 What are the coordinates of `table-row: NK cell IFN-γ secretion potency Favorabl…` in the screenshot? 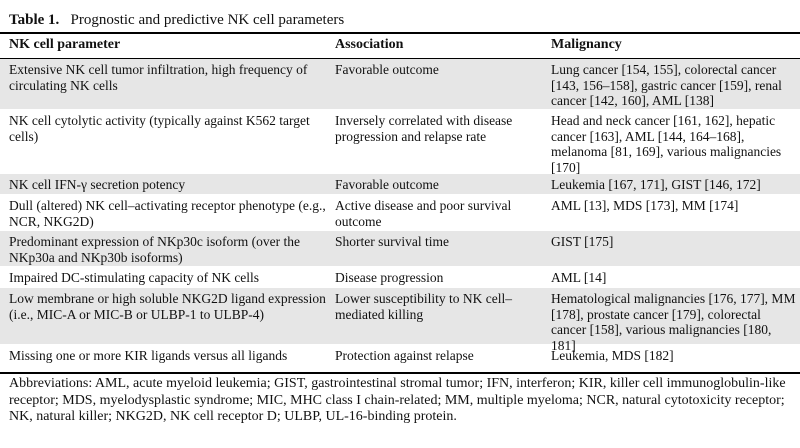 It's located at (400, 184).